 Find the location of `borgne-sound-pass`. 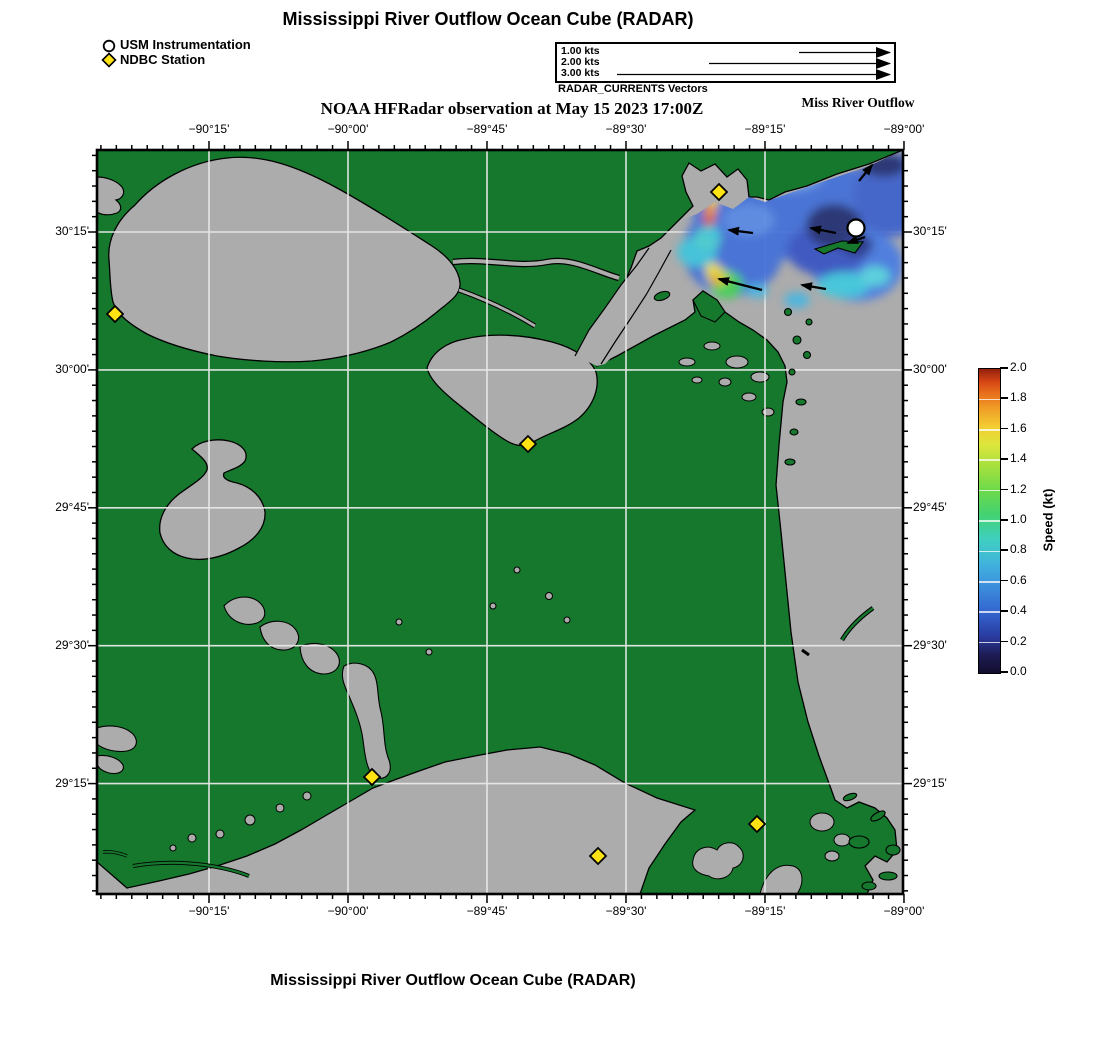

borgne-sound-pass is located at coordinates (623, 304).